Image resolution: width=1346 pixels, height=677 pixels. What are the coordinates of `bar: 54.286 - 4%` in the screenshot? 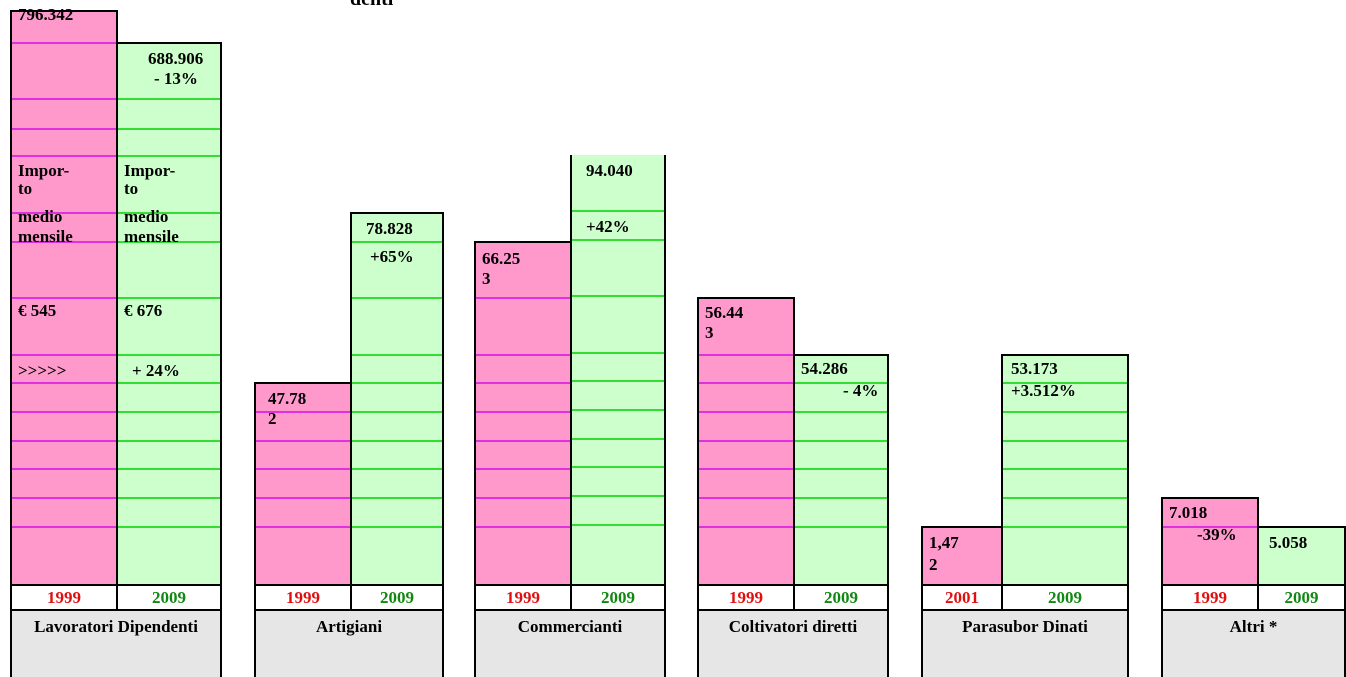 It's located at (841, 469).